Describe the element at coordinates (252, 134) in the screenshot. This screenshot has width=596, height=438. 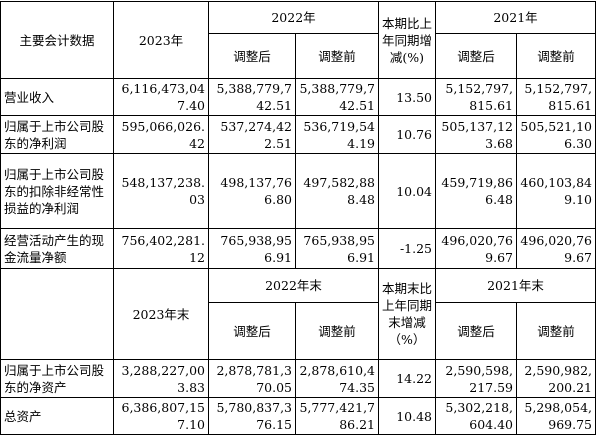
I see `value-cell: 537,274,422.51` at that location.